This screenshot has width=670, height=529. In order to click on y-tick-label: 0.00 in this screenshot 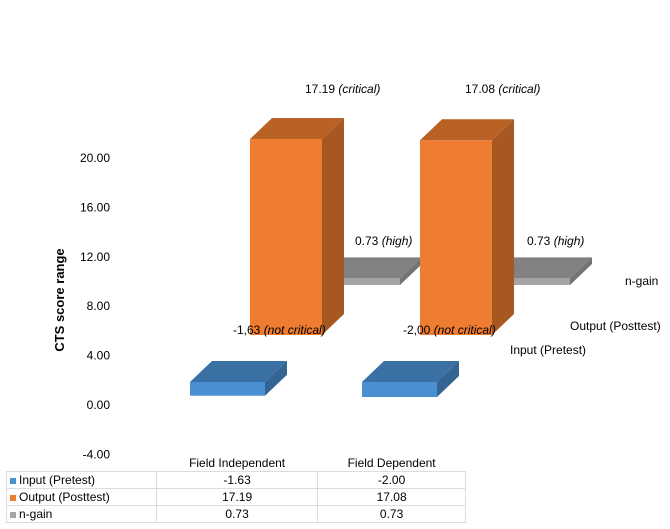, I will do `click(99, 405)`.